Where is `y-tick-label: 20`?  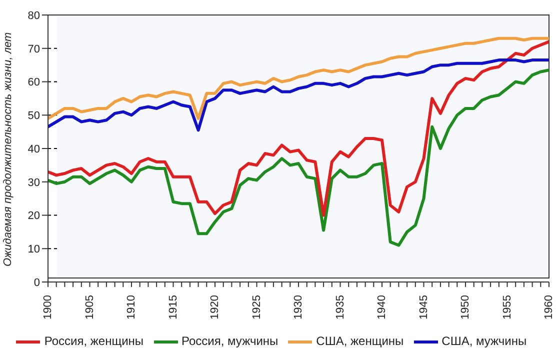
y-tick-label: 20 is located at coordinates (34, 216).